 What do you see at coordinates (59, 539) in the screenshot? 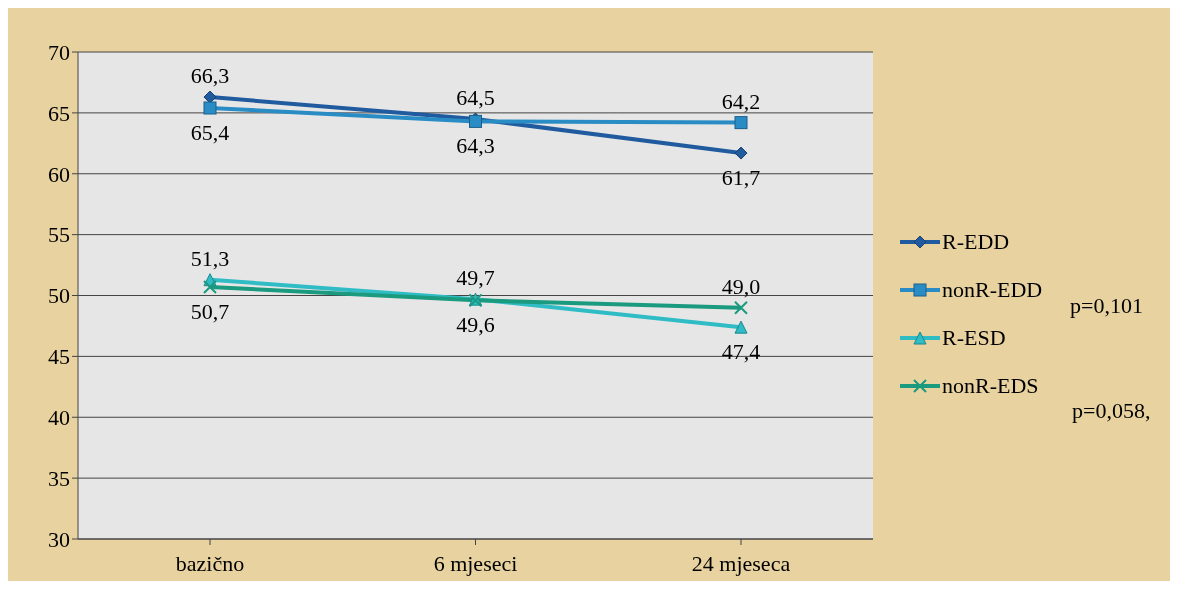
I see `y-tick-label: 30` at bounding box center [59, 539].